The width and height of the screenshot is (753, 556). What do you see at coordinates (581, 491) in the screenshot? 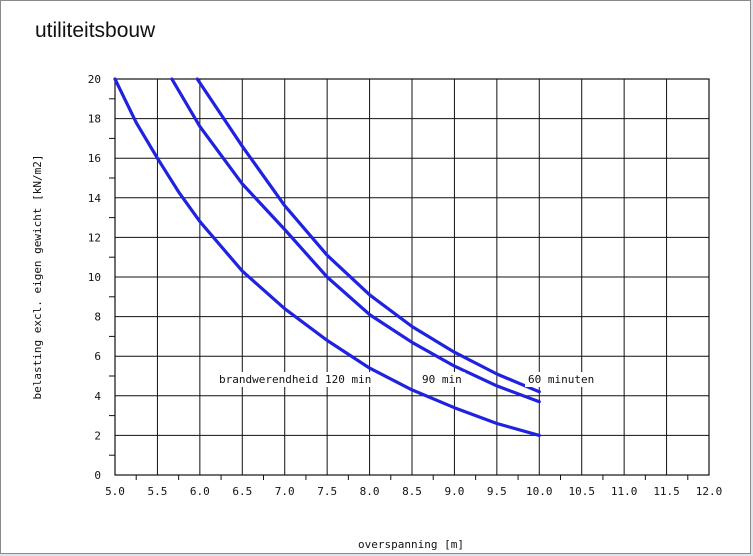
I see `x-tick-label: 10.5` at bounding box center [581, 491].